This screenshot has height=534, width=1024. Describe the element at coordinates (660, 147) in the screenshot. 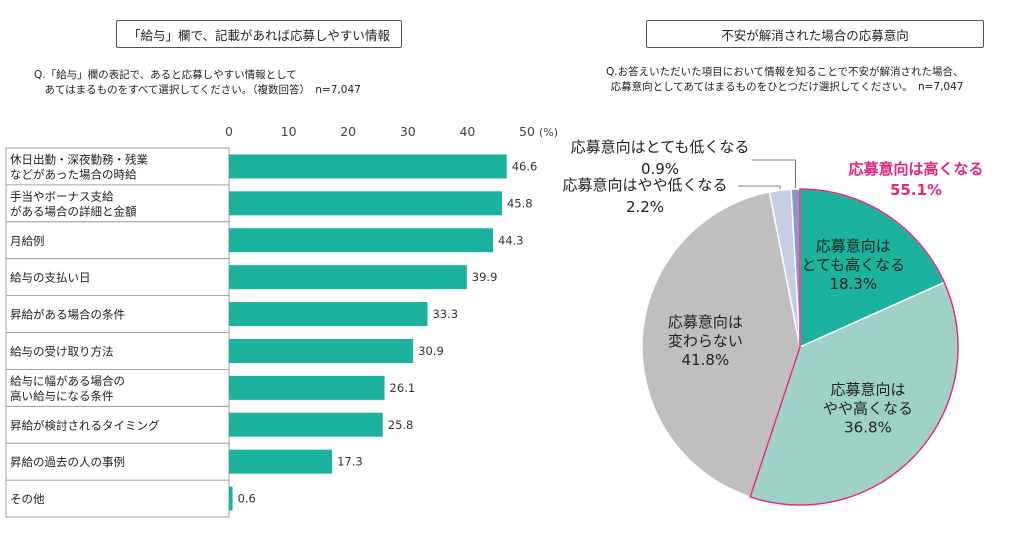

I see `pie-small-slice-label: 応募意向はとても低くなる` at that location.